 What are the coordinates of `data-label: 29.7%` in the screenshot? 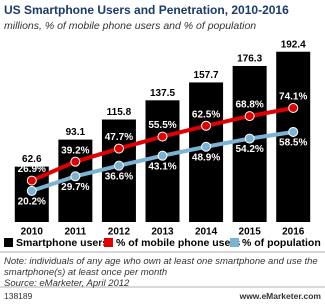 It's located at (75, 187).